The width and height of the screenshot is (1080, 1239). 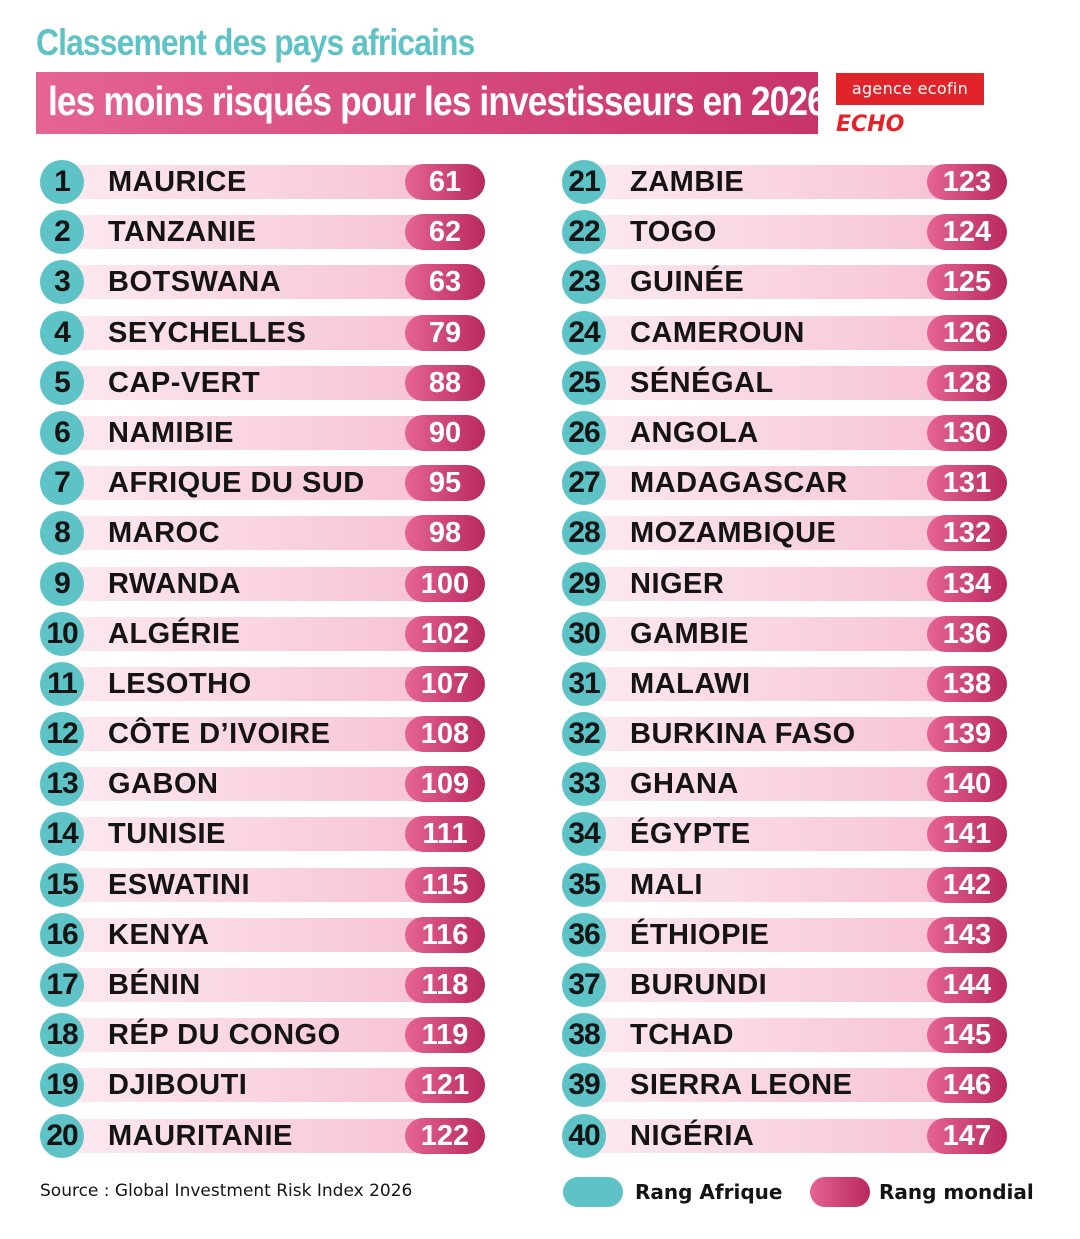 I want to click on table-row: 26 ANGOLA 130, so click(x=795, y=435).